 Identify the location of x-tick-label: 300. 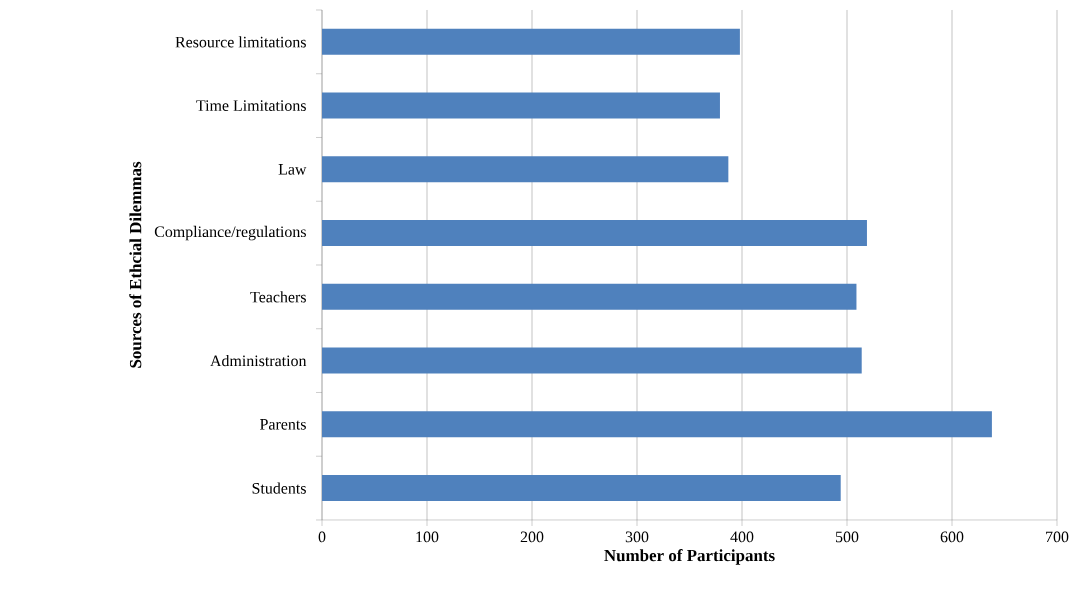
(637, 537).